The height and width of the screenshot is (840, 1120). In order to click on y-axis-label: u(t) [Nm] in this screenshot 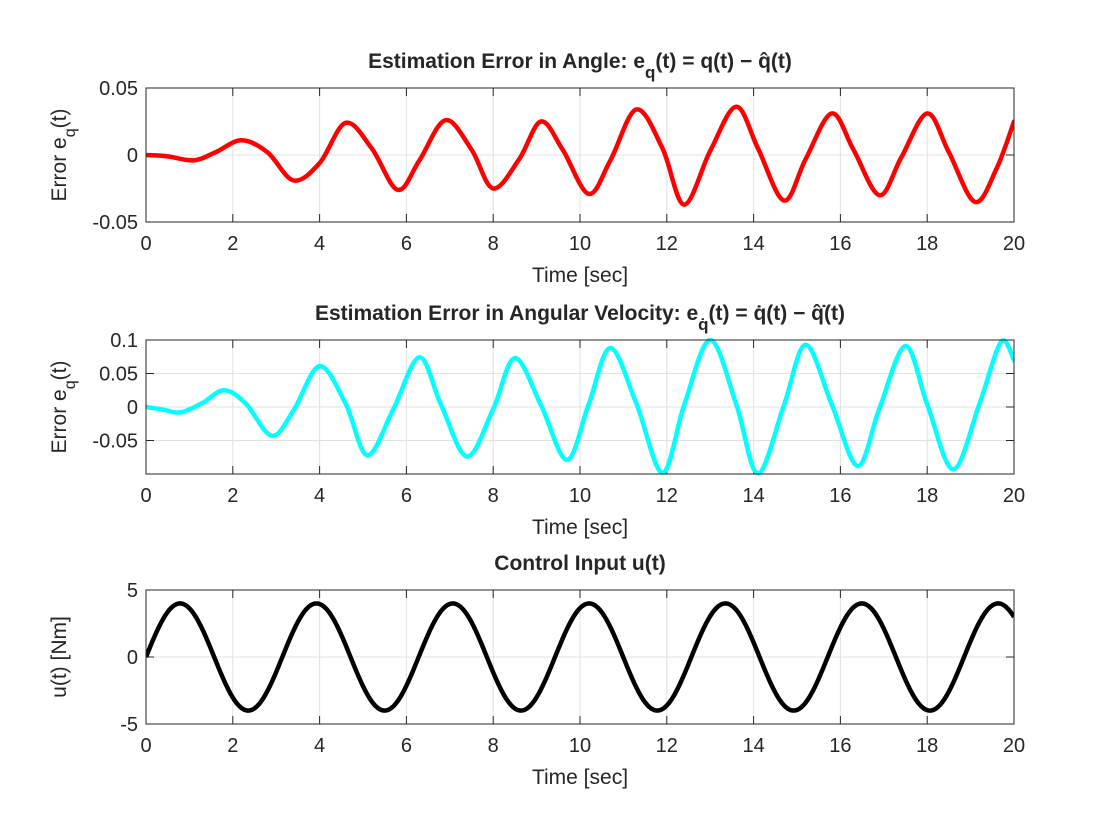, I will do `click(59, 657)`.